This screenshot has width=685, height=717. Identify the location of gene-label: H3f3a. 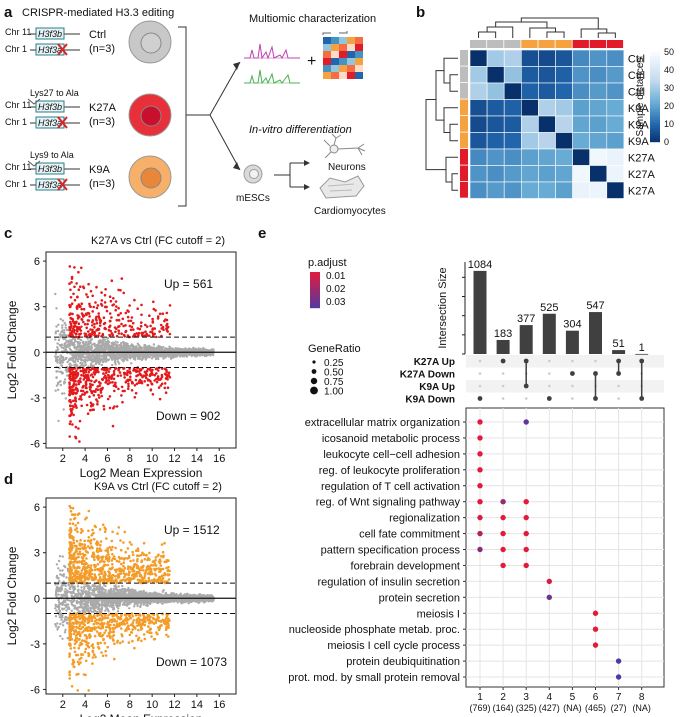
(50, 123).